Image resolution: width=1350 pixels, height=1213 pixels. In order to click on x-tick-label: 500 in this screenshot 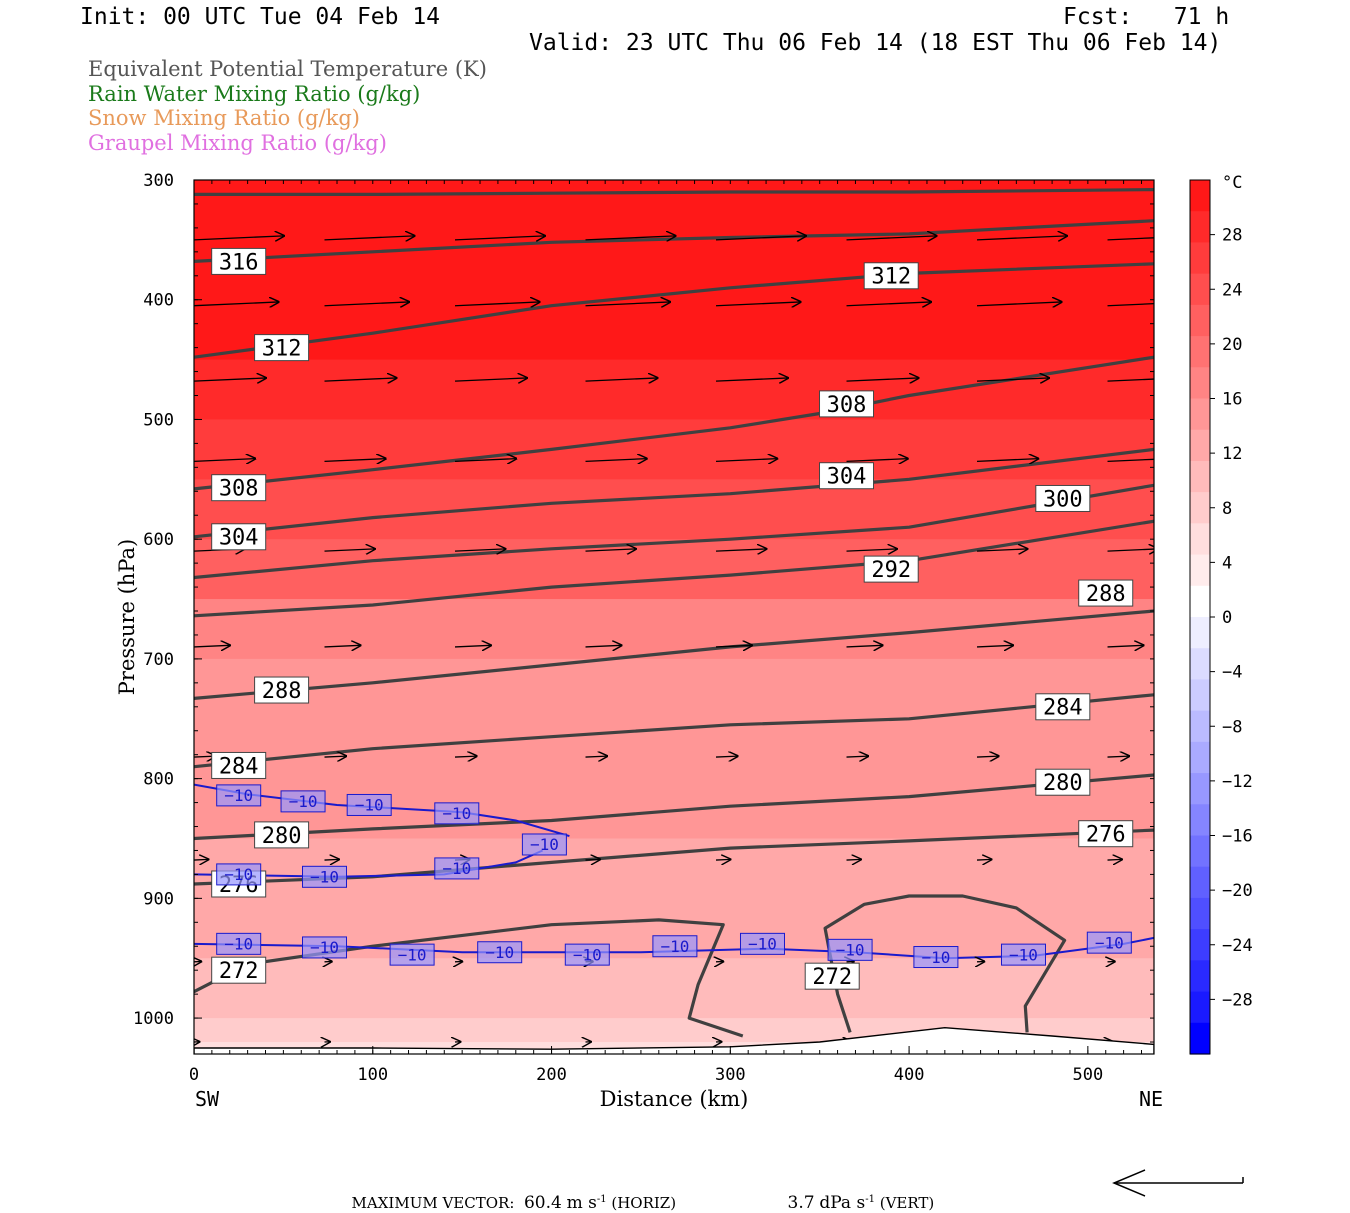, I will do `click(1087, 1075)`.